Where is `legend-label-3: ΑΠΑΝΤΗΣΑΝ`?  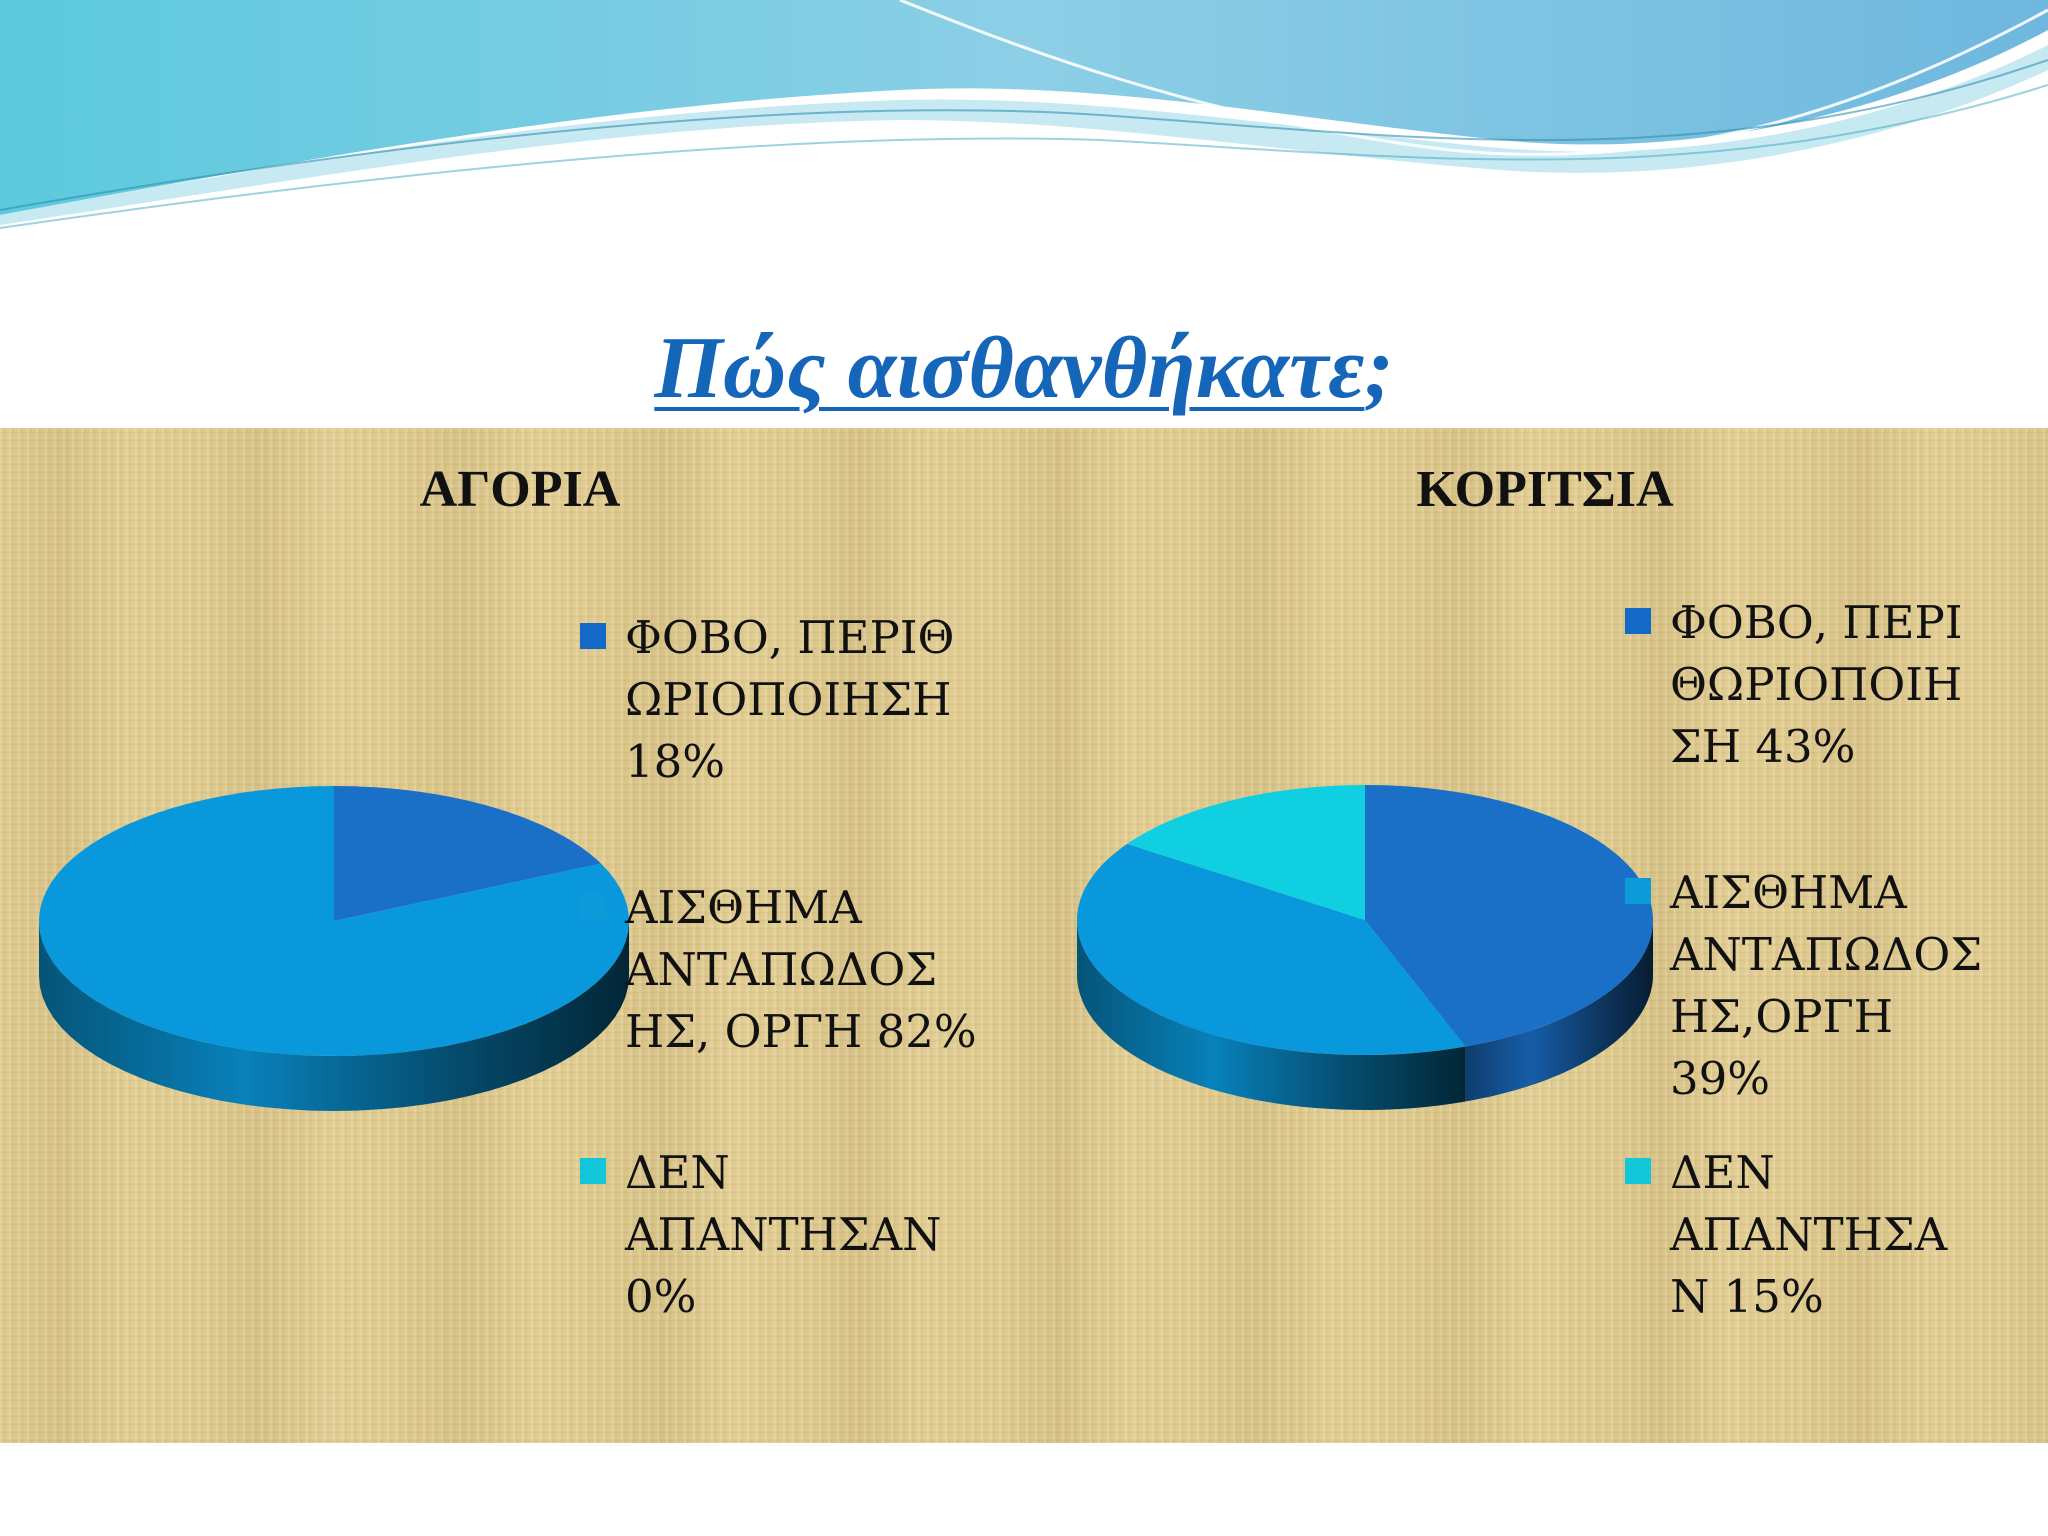
legend-label-3: ΑΠΑΝΤΗΣΑΝ is located at coordinates (783, 1234).